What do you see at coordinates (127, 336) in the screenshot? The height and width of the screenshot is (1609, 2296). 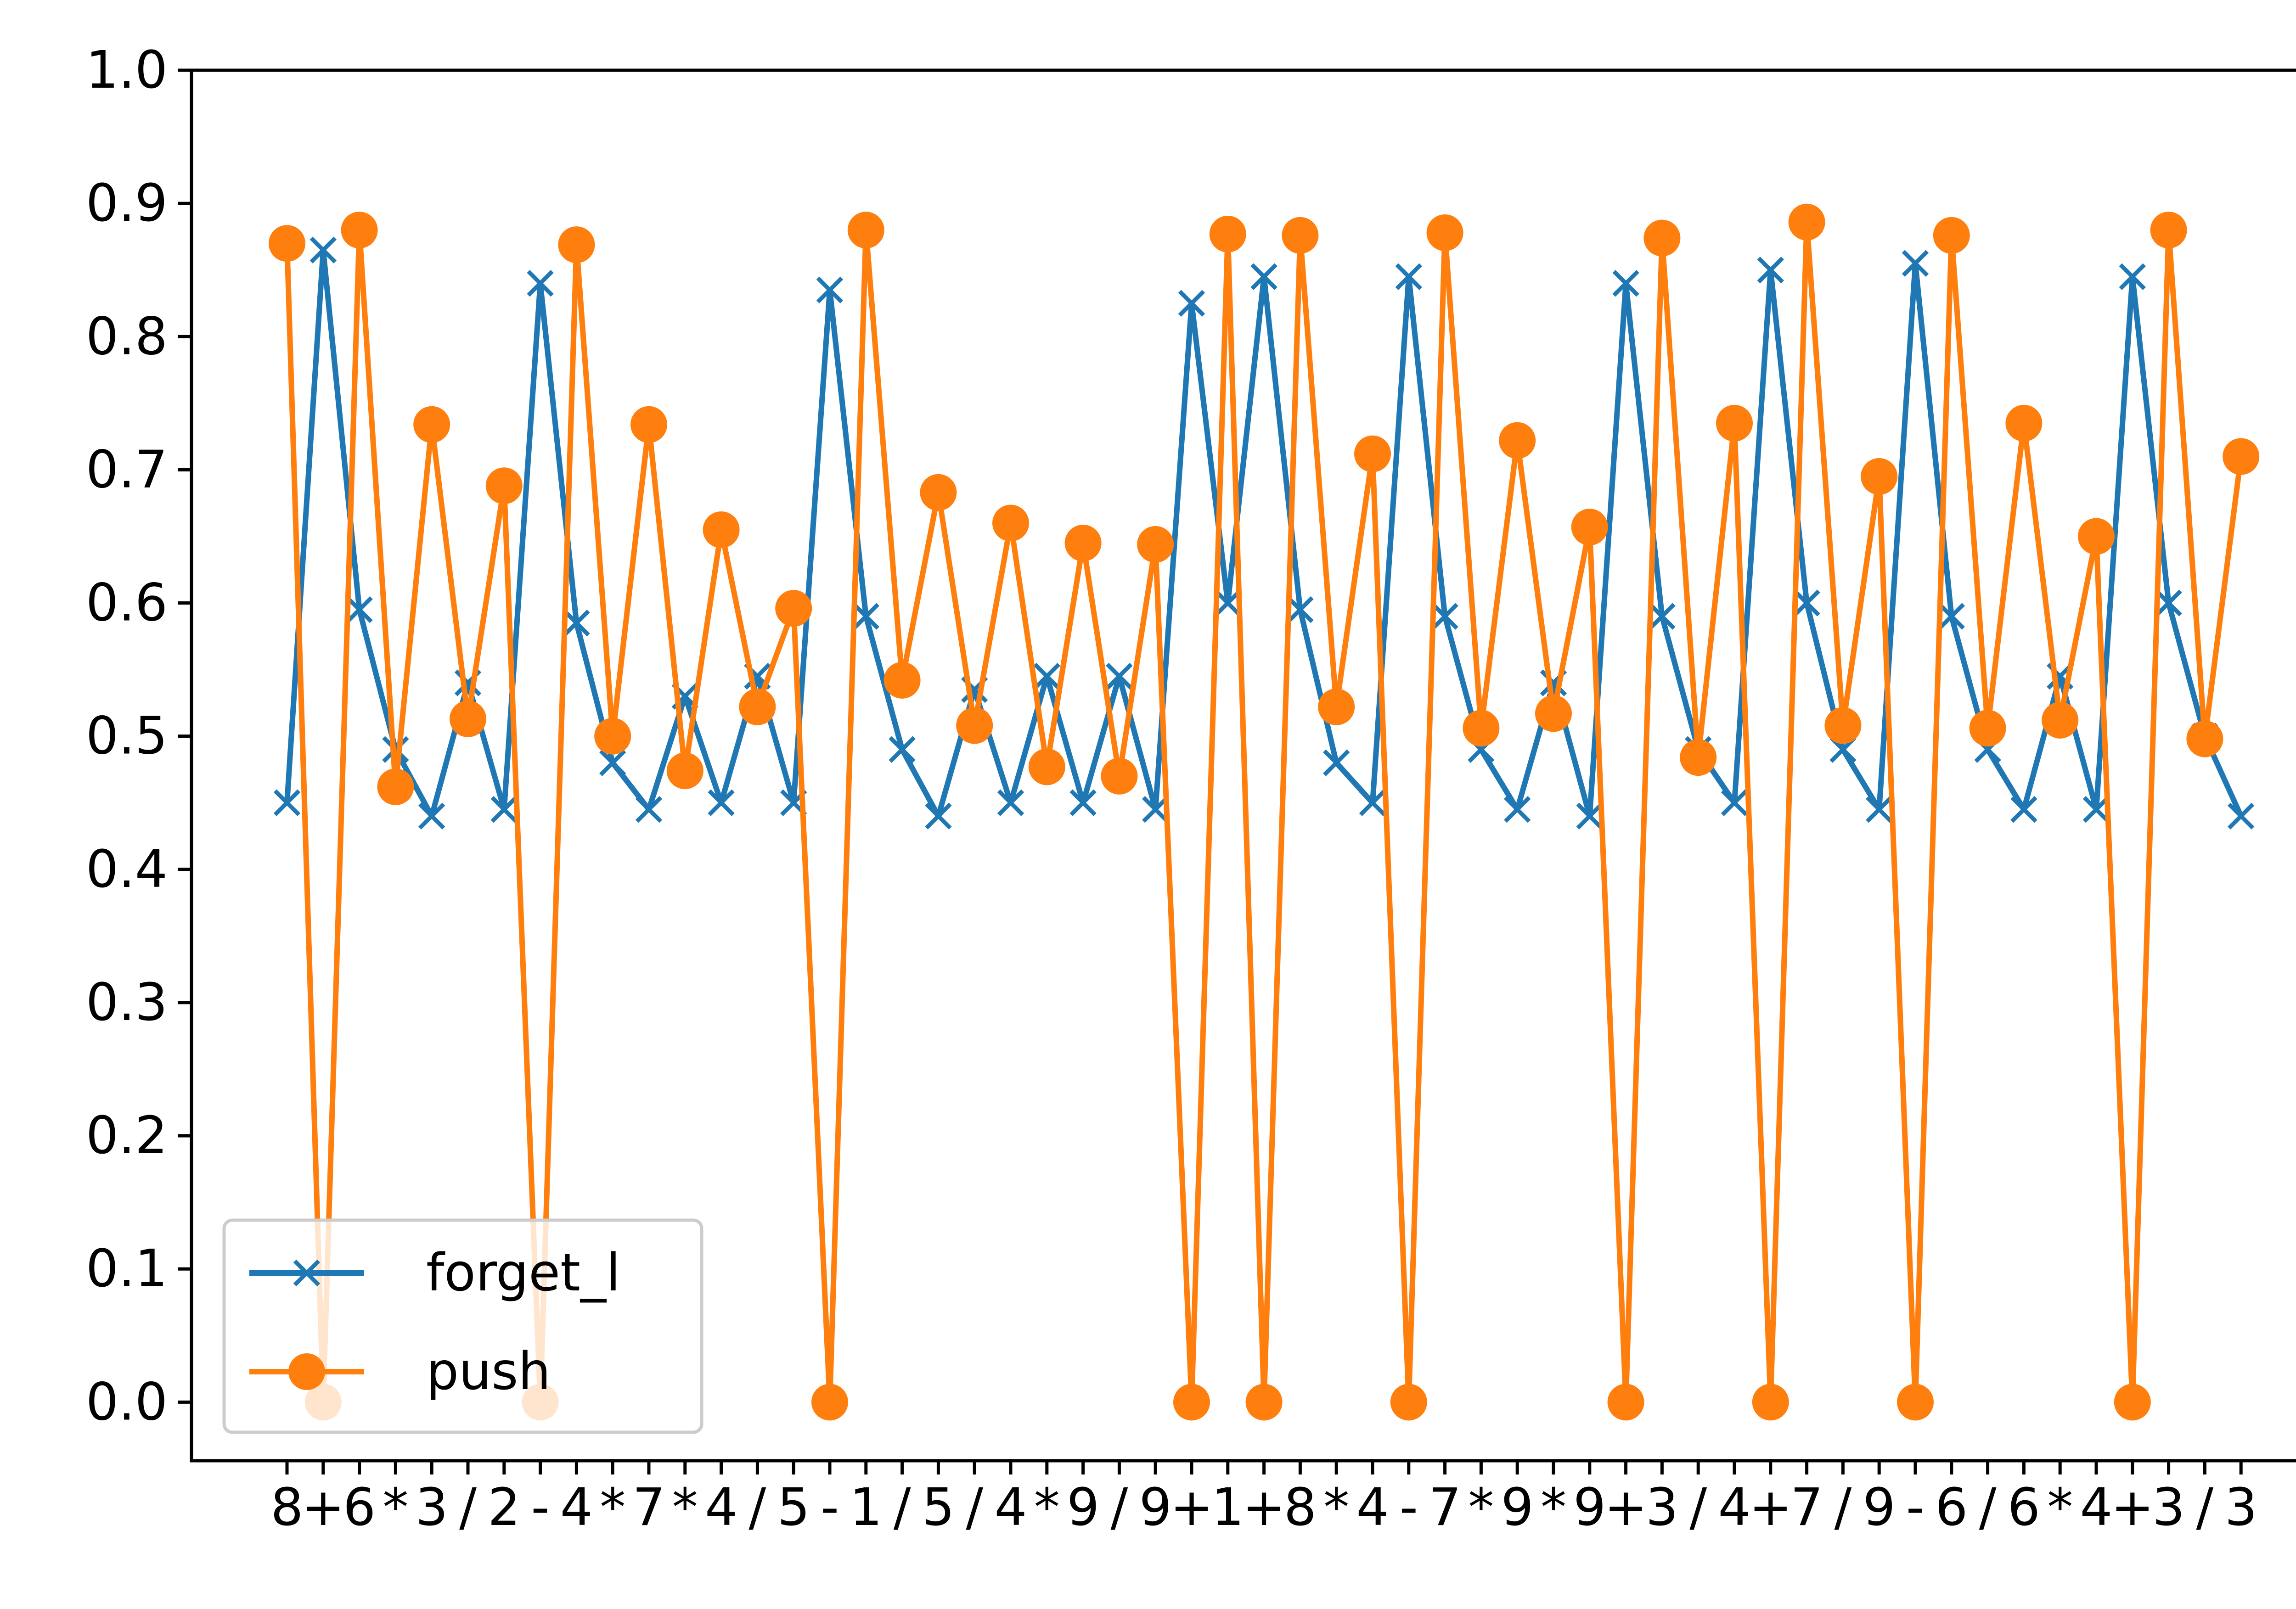 I see `y-tick-label: 0.8` at bounding box center [127, 336].